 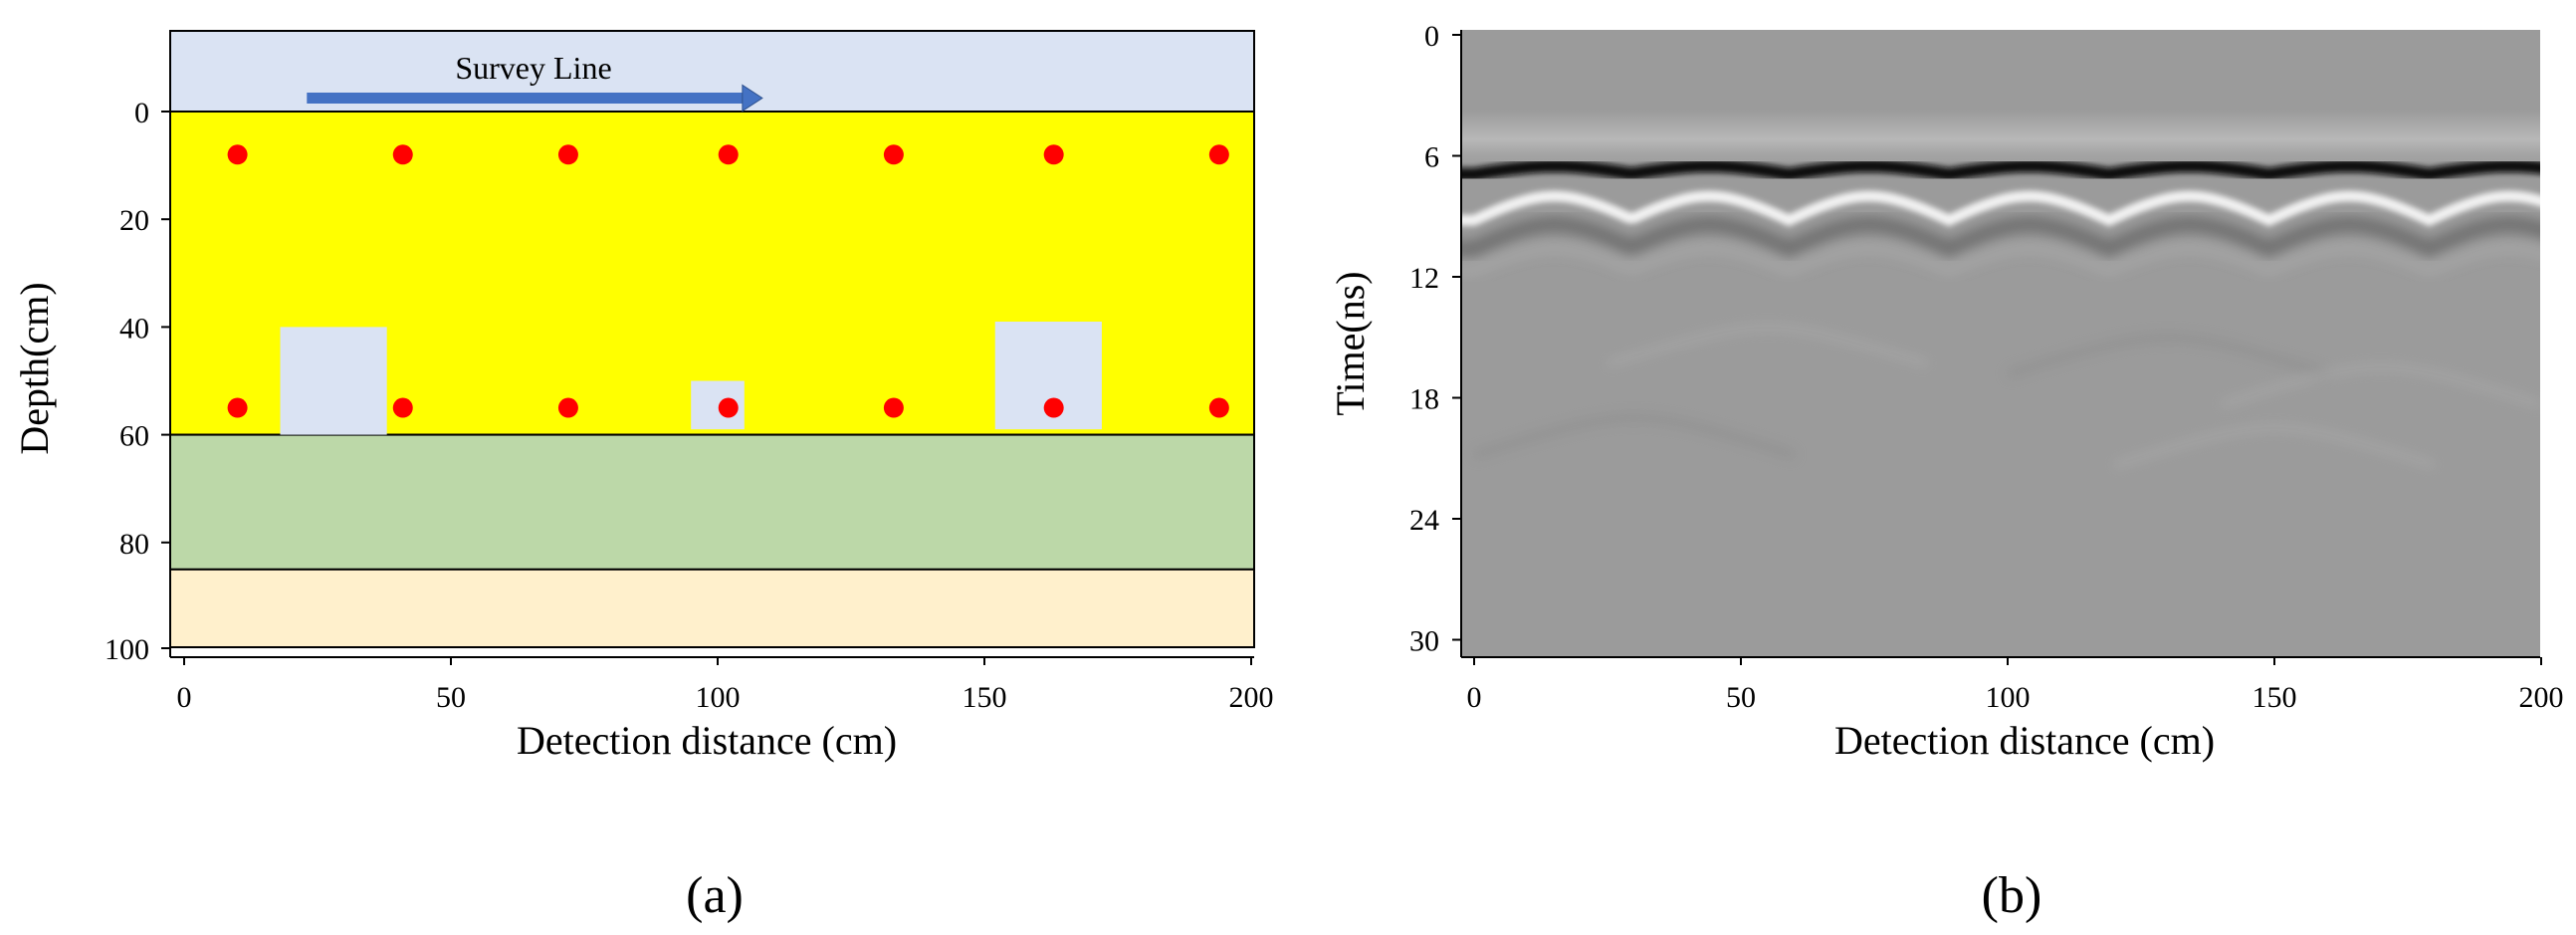 What do you see at coordinates (2541, 698) in the screenshot?
I see `x-tick-label-b: 200` at bounding box center [2541, 698].